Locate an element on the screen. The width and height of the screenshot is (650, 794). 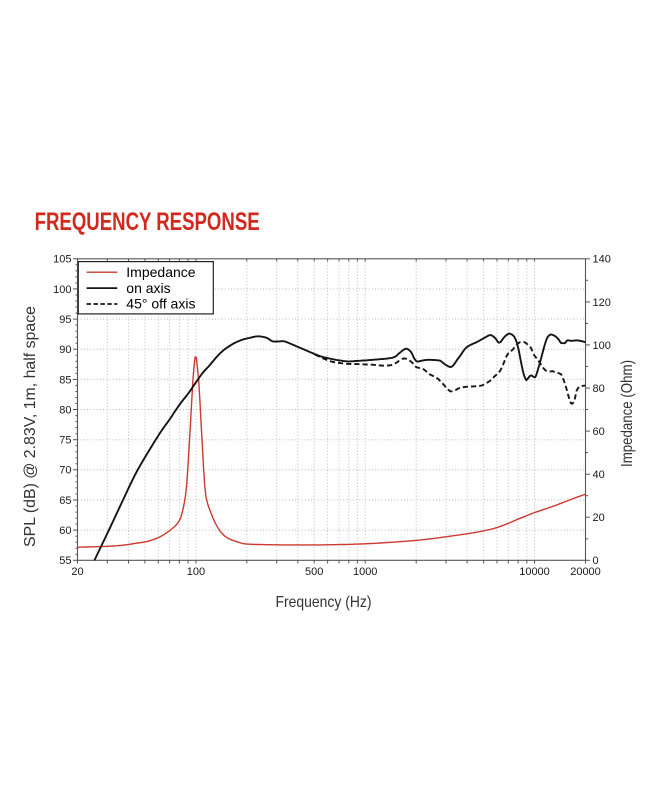
svg-text: 0 is located at coordinates (596, 561).